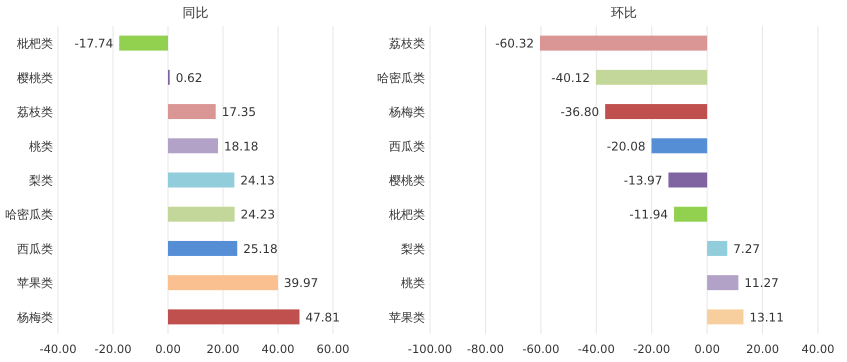  What do you see at coordinates (766, 317) in the screenshot?
I see `data-label: 13.11` at bounding box center [766, 317].